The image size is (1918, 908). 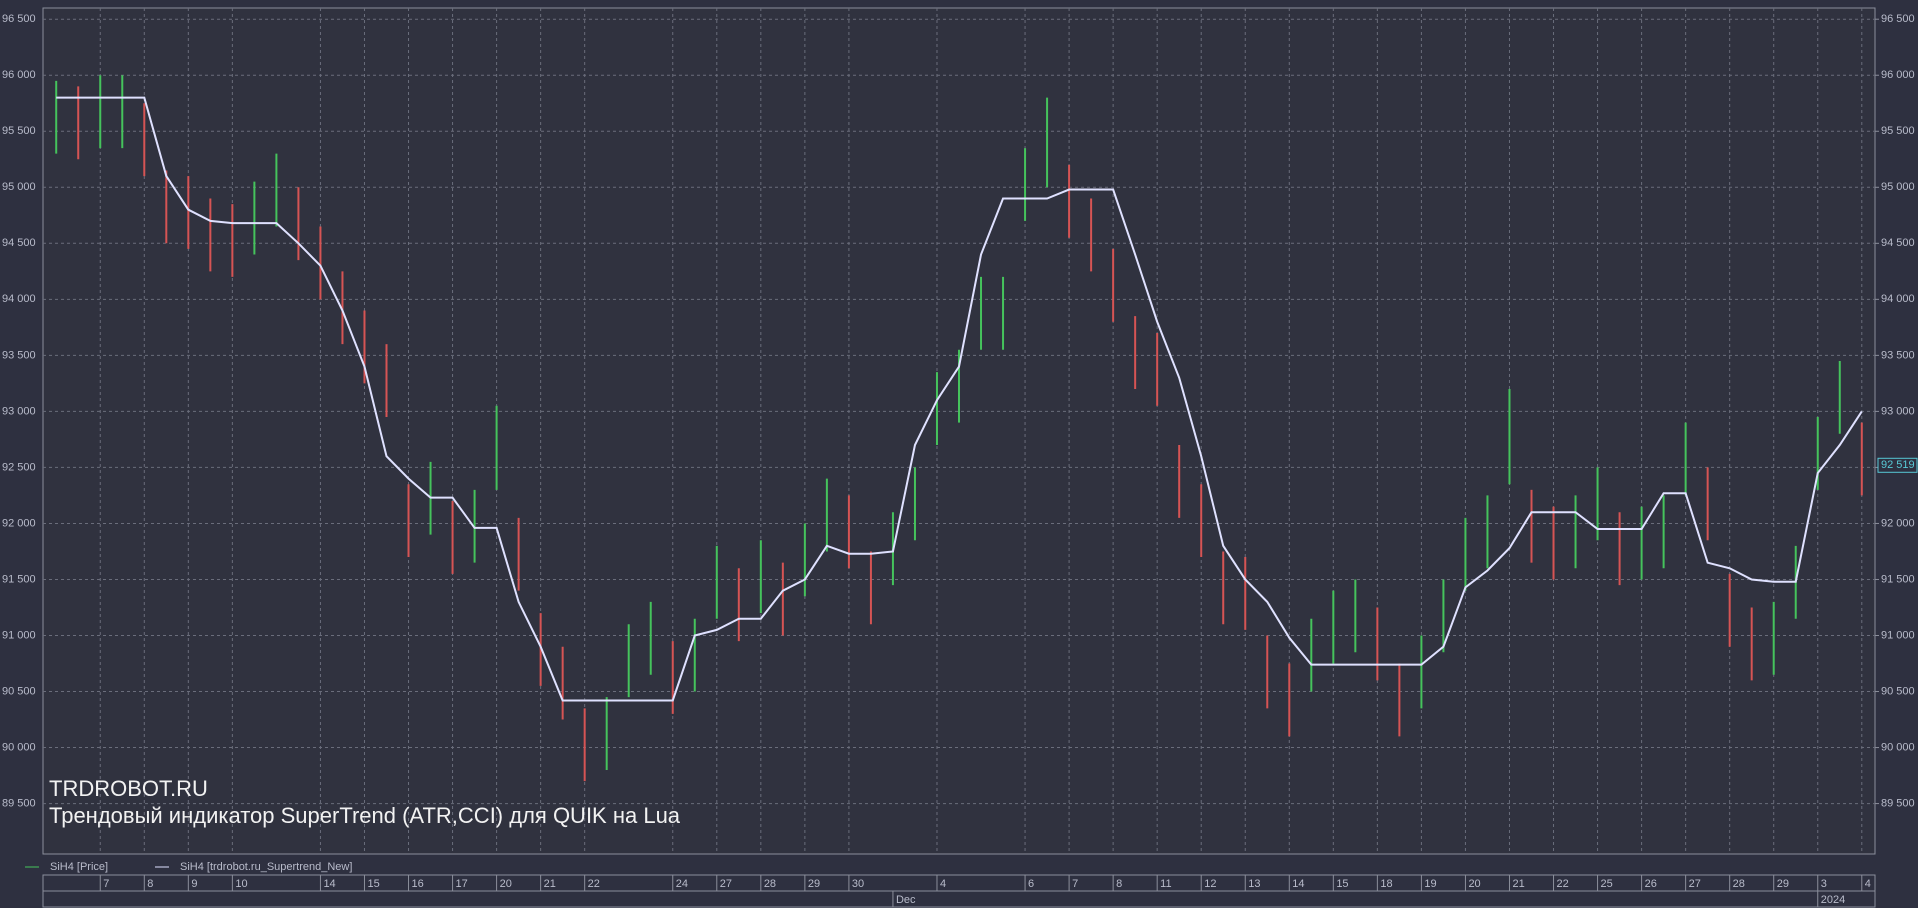 I want to click on y-tick-label: 91 500, so click(x=19, y=579).